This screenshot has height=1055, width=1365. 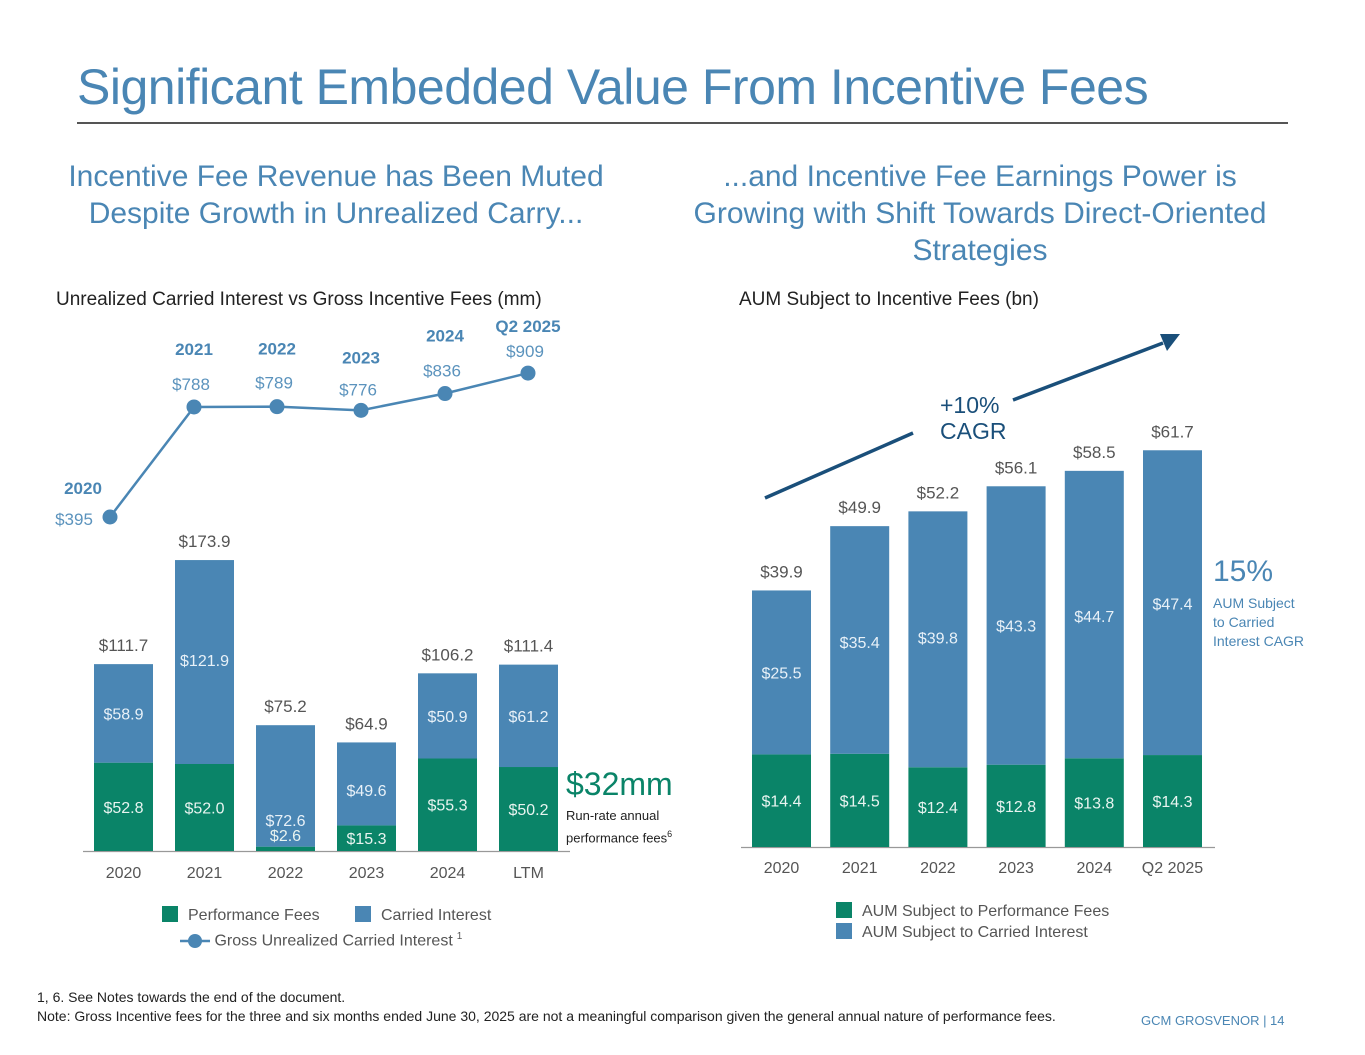 I want to click on data-label-carried: $44.7, so click(x=1094, y=617).